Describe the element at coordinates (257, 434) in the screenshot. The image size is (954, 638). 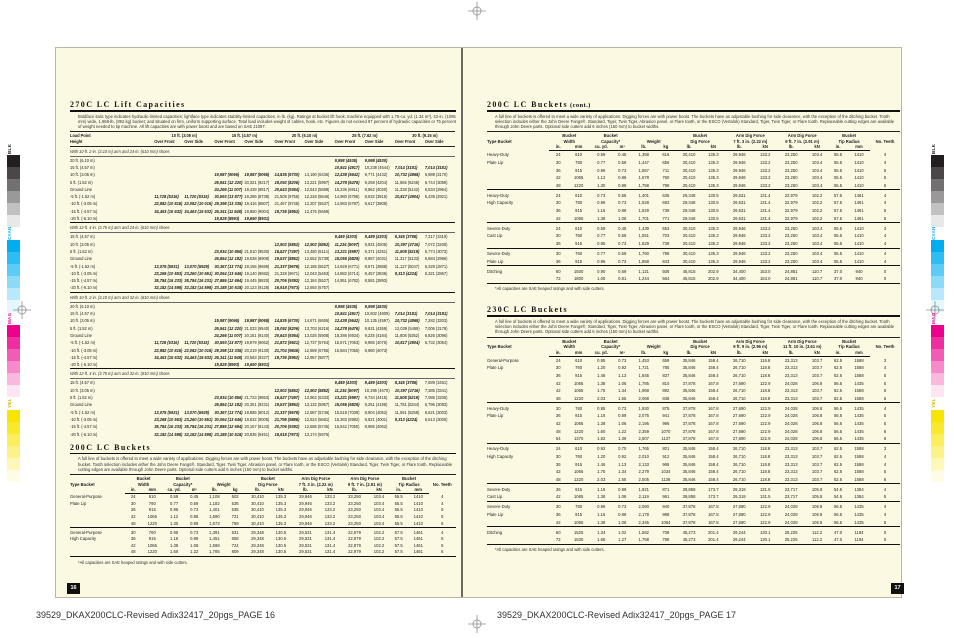
I see `lift-capacity-cell: 20,835 (9451)` at that location.